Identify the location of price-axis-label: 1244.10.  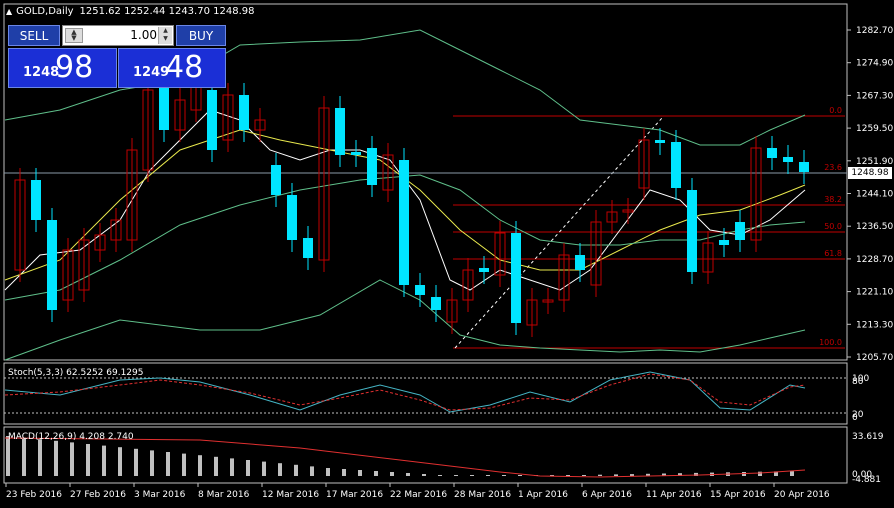
(874, 195).